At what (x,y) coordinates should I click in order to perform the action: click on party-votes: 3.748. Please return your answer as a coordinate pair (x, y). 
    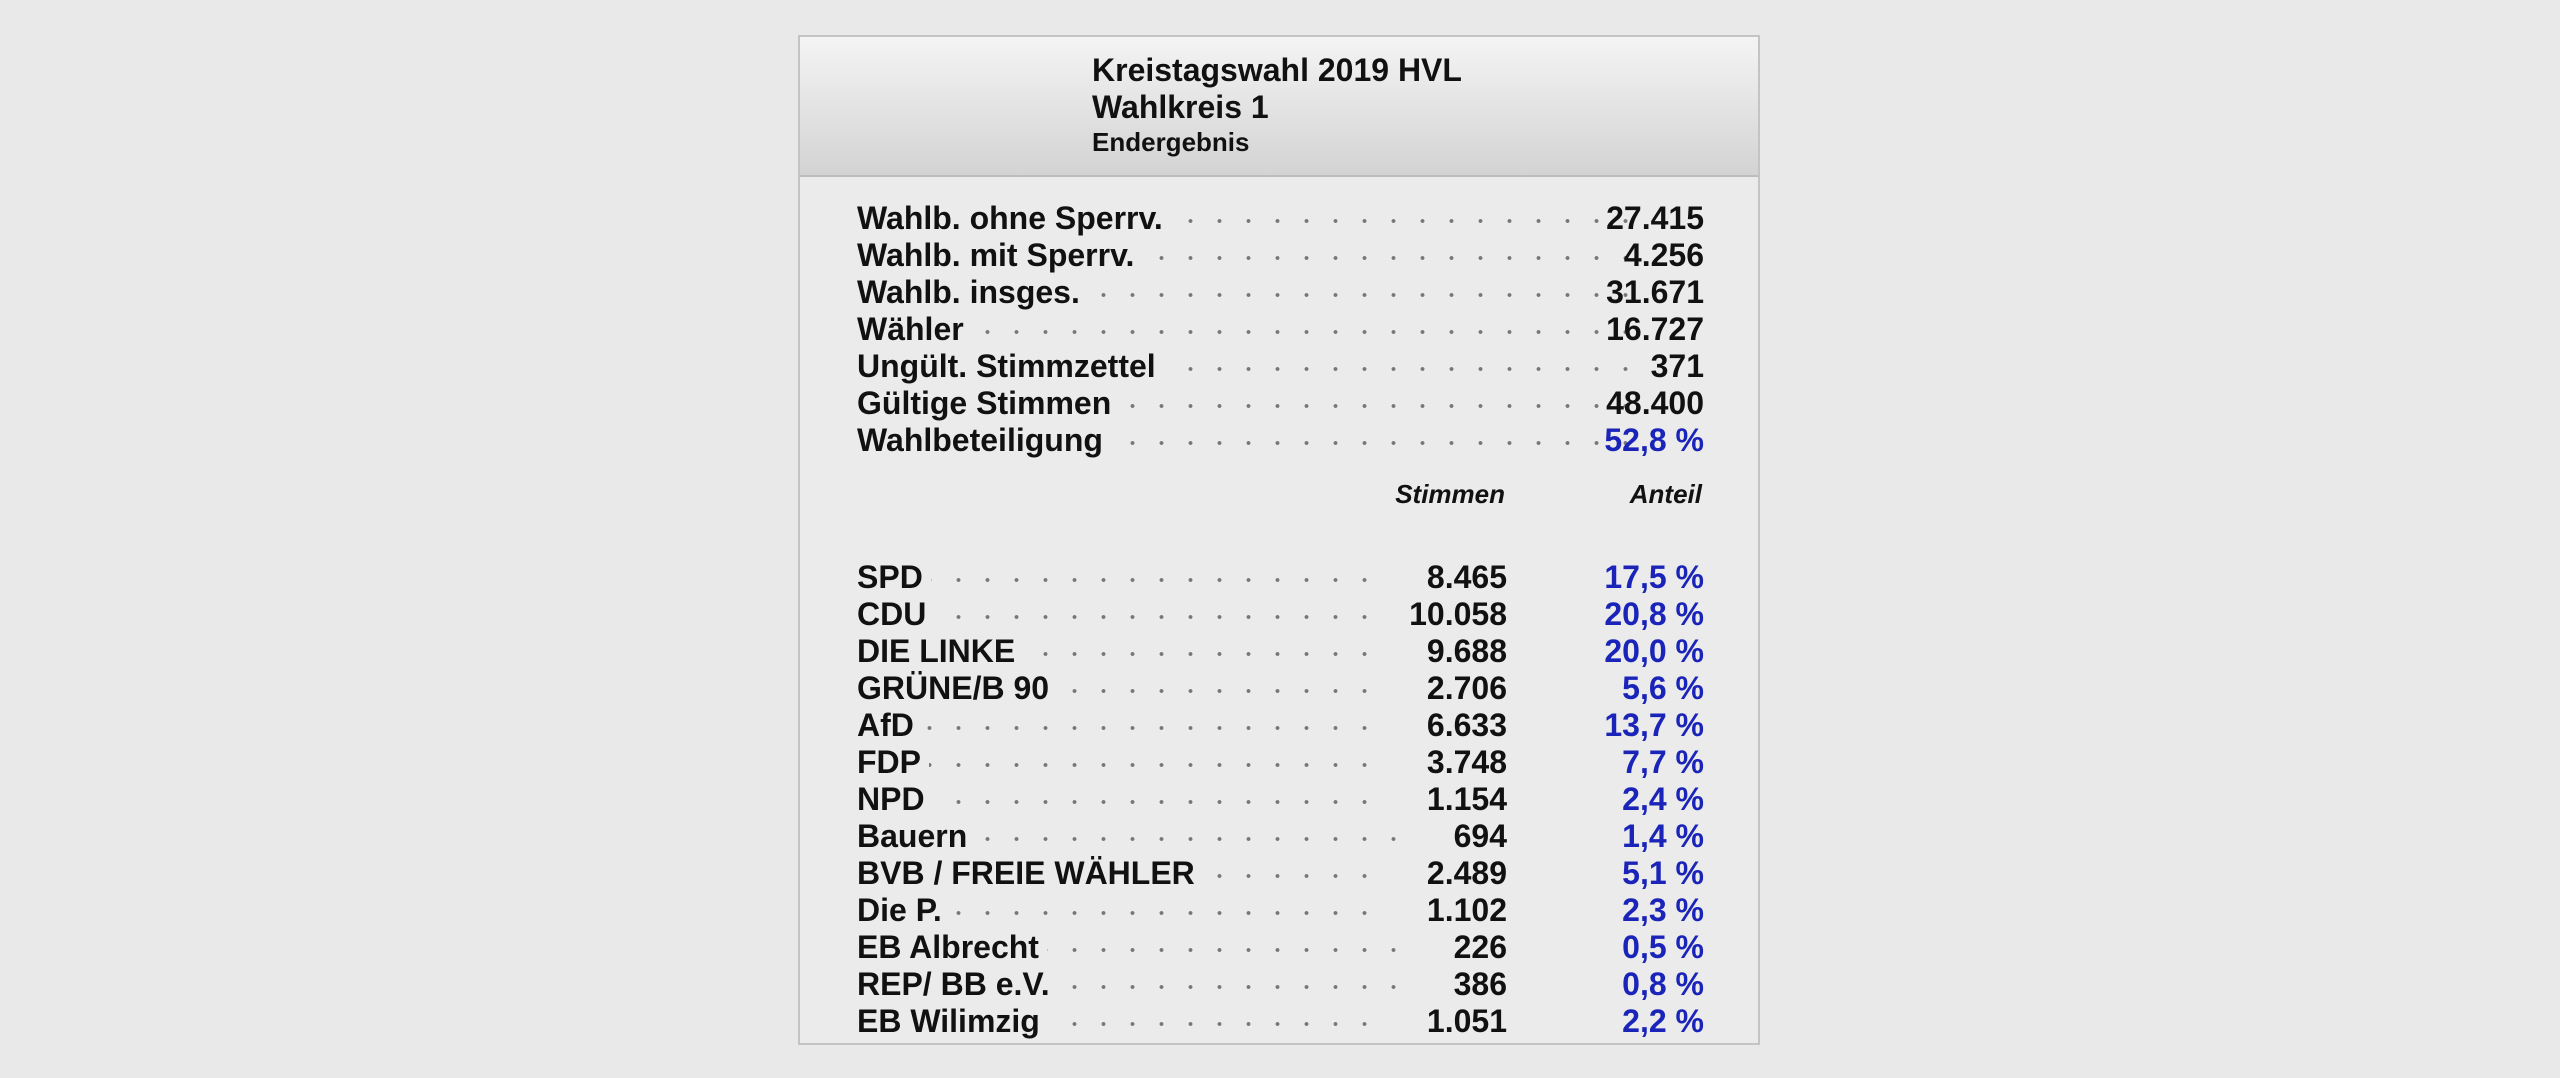
    Looking at the image, I should click on (1466, 762).